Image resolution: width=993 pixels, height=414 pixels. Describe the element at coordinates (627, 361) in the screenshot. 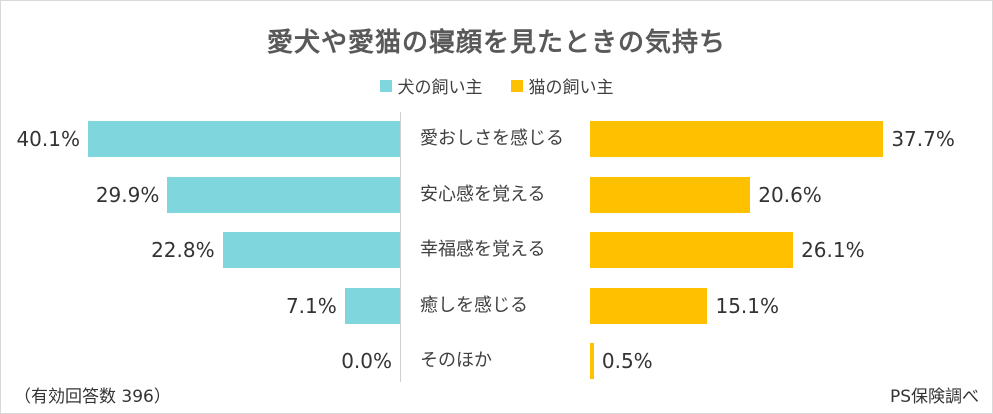

I see `label-cat-4: 0.5%` at that location.